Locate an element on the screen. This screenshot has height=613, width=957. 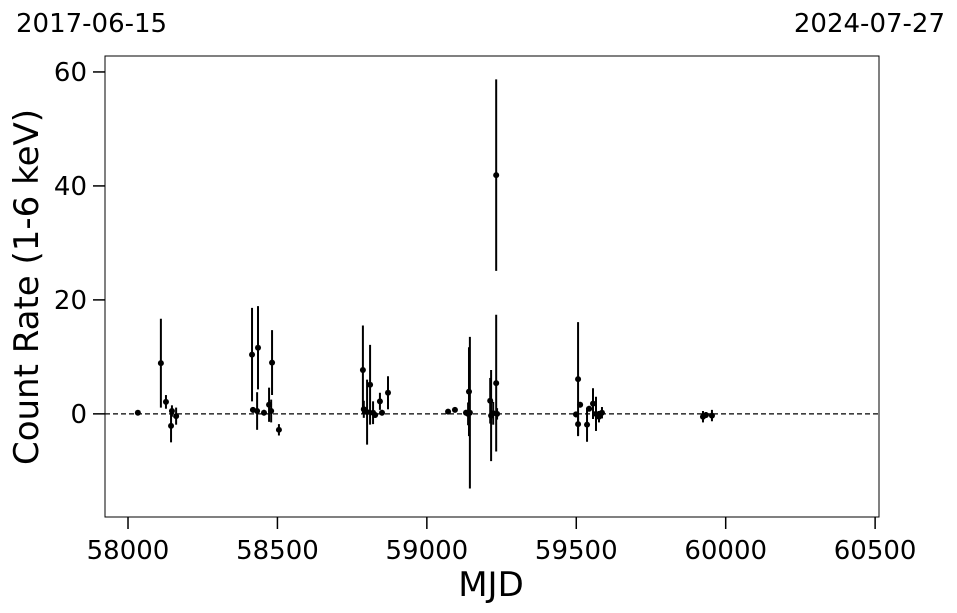
y-tick-label: 60 is located at coordinates (70, 73).